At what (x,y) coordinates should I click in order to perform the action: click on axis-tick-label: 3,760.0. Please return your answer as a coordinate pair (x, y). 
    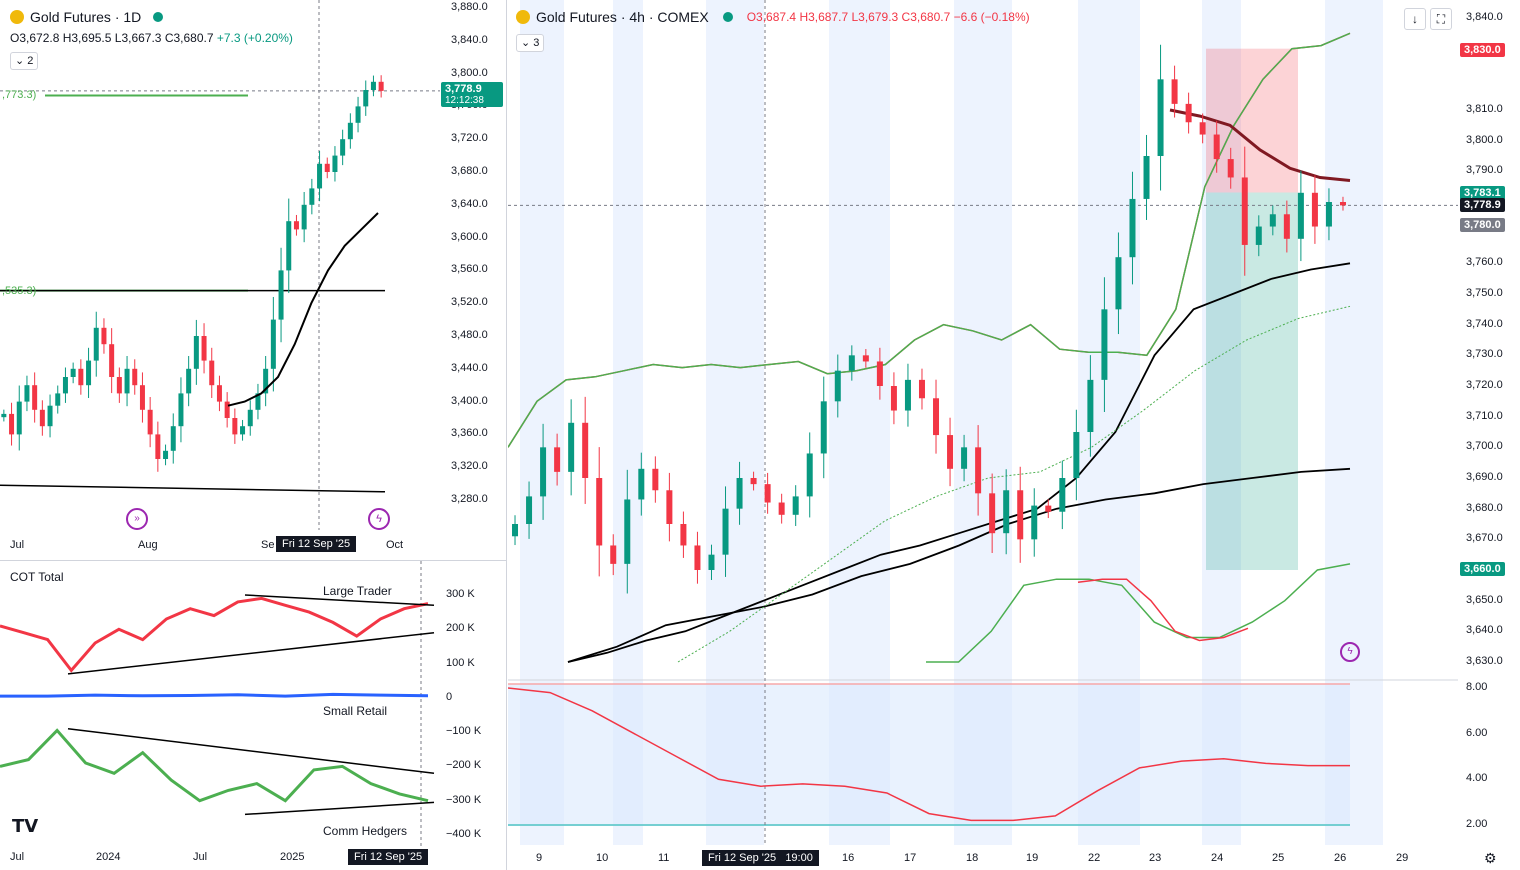
    Looking at the image, I should click on (1484, 262).